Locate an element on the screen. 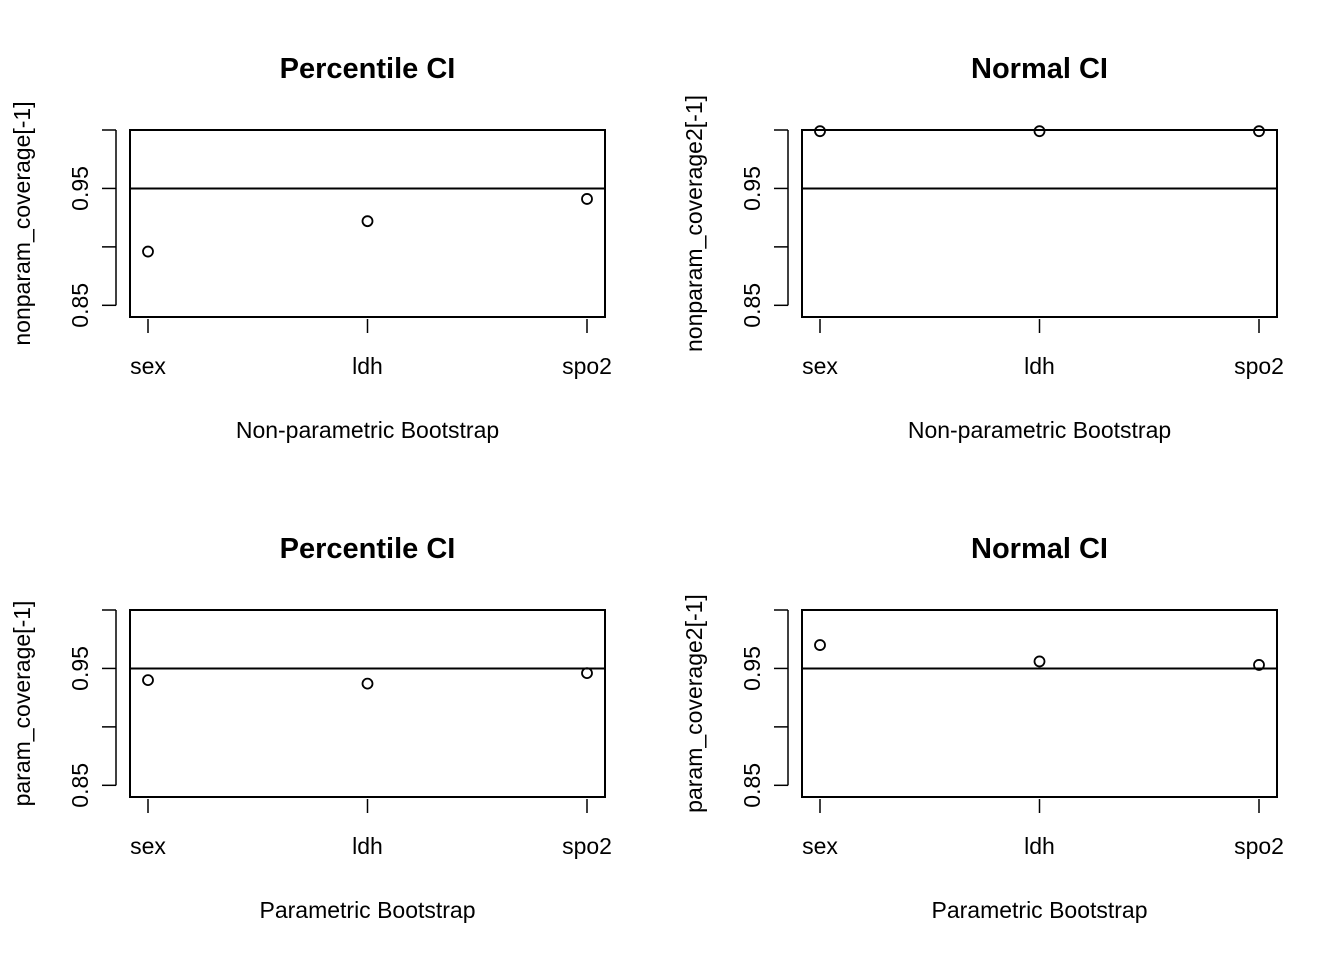 This screenshot has width=1344, height=960. y-axis-label: param_coverage[-1] is located at coordinates (22, 704).